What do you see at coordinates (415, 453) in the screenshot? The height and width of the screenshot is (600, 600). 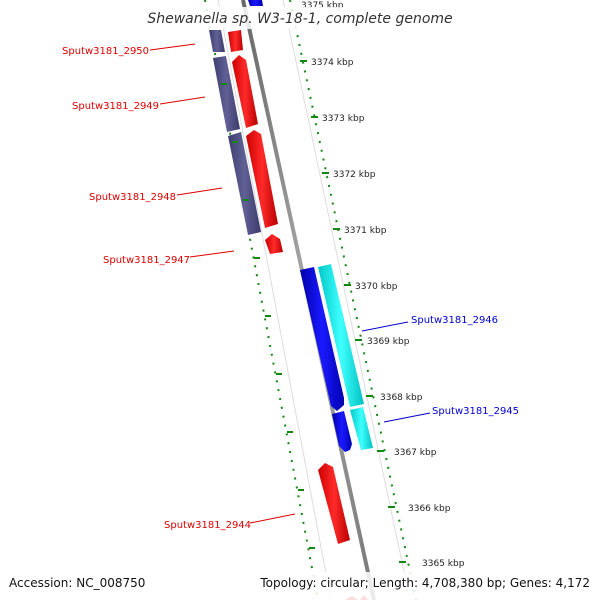 I see `tick-label: 3367 kbp` at bounding box center [415, 453].